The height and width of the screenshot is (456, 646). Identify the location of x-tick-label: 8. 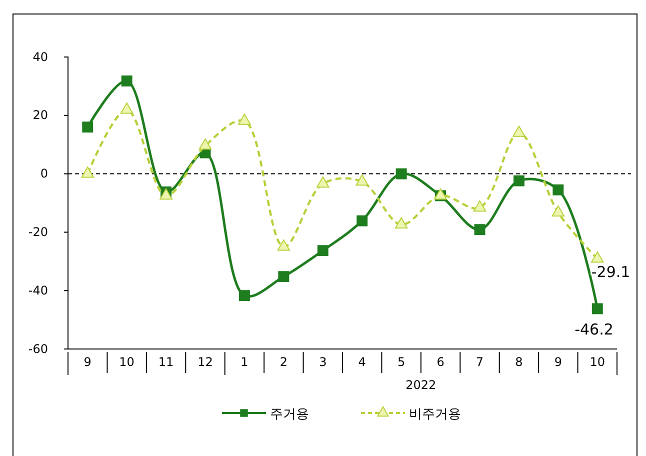
(519, 362).